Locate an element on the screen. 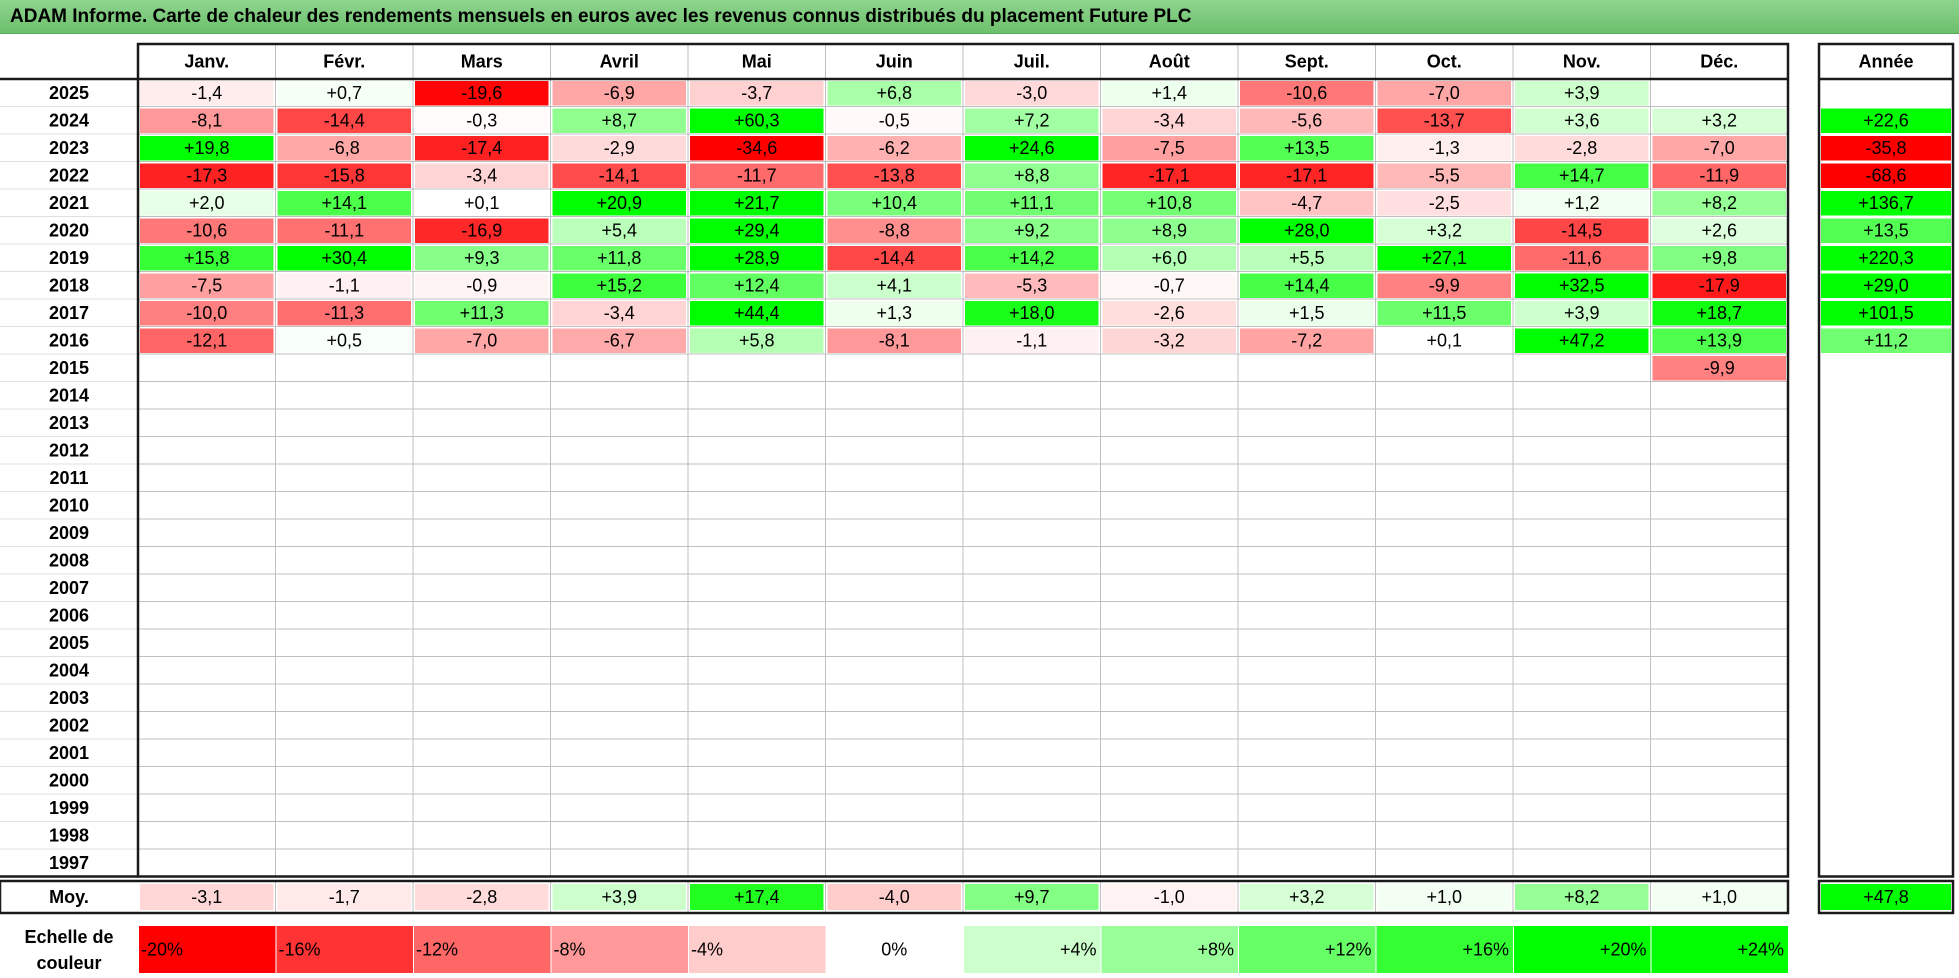  cell-value: -8,1 is located at coordinates (894, 340).